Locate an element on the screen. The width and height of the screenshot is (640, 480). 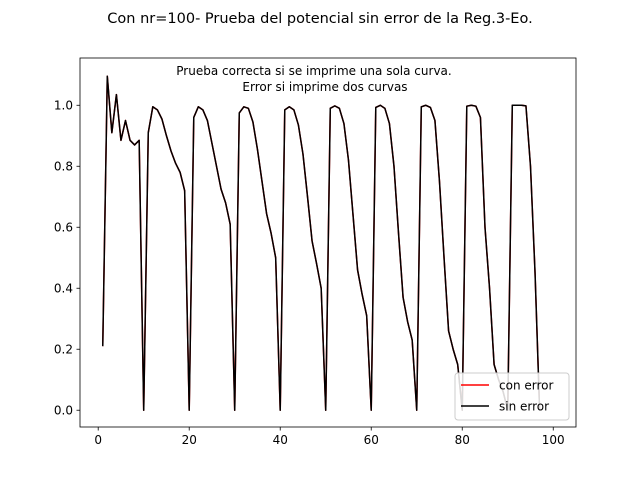
y-tick-label: 0.6 is located at coordinates (63, 228).